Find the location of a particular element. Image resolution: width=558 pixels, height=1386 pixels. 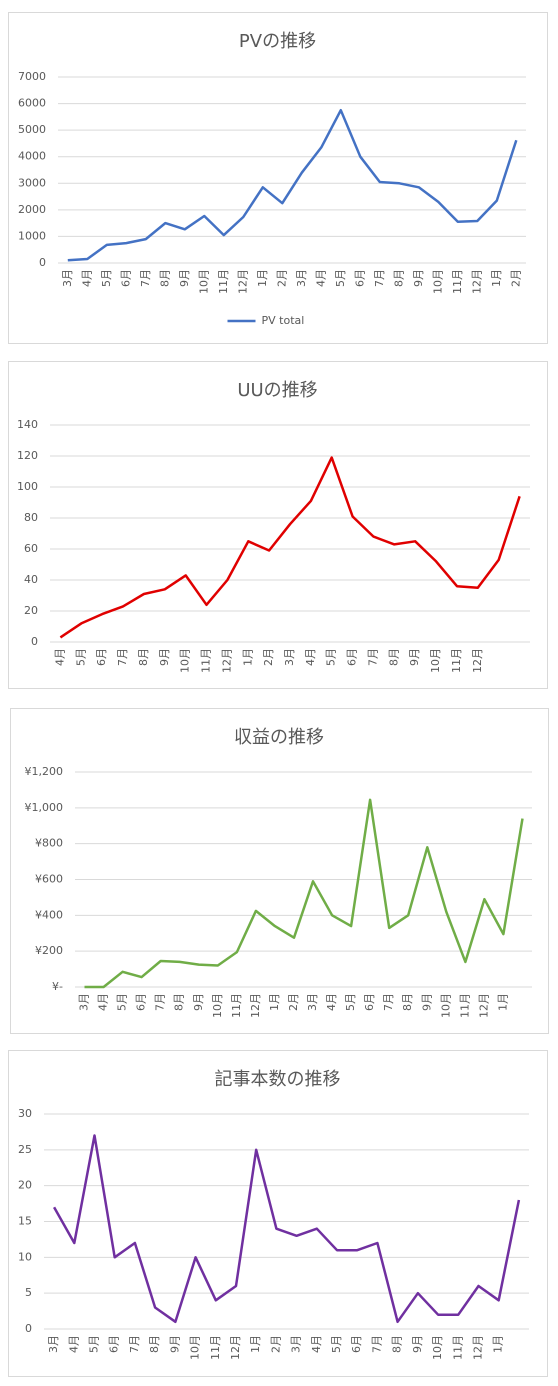

y-tick-label: 3000 is located at coordinates (32, 182).